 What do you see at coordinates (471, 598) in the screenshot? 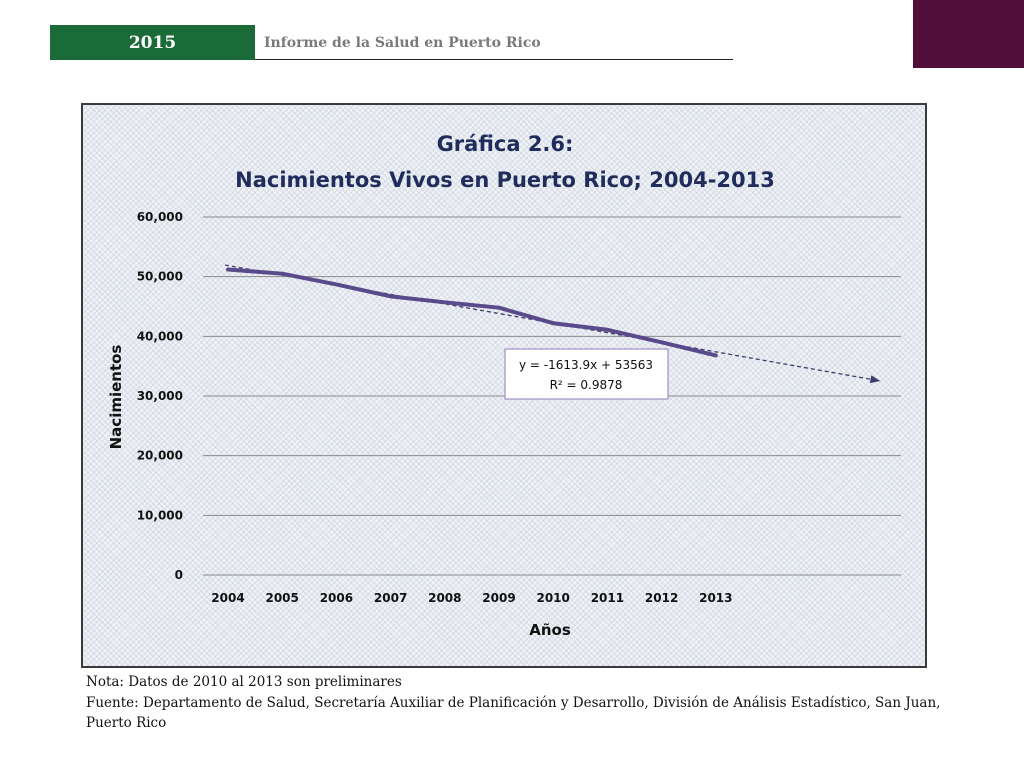
I see `x-axis-ticks: 2004 2005 2006 2007 2008 2009 2010 2011 2012 2013` at bounding box center [471, 598].